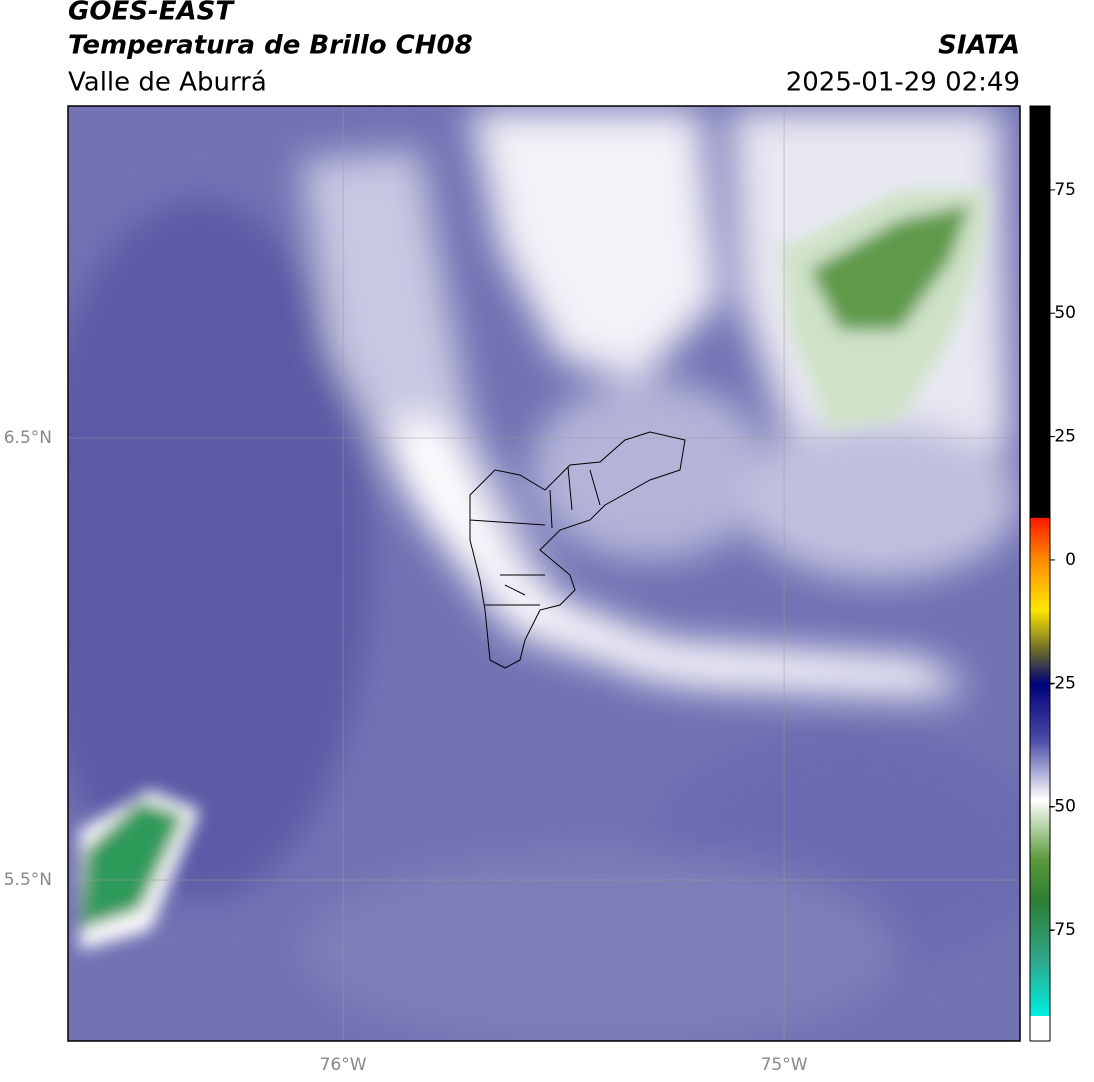  I want to click on colorbar-tick-label: -25, so click(1062, 683).